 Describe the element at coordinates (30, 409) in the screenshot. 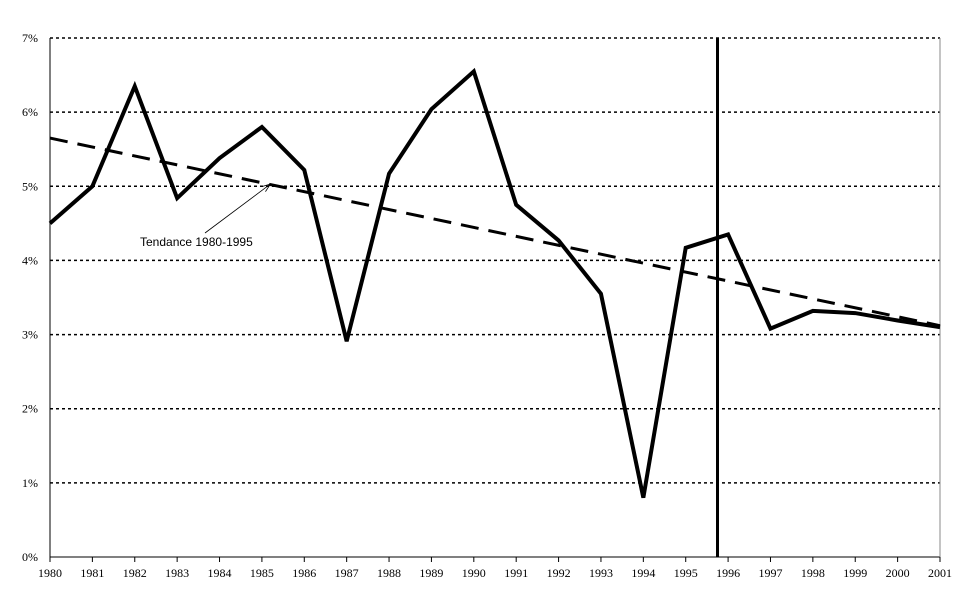

I see `y-tick-label: 2%` at that location.